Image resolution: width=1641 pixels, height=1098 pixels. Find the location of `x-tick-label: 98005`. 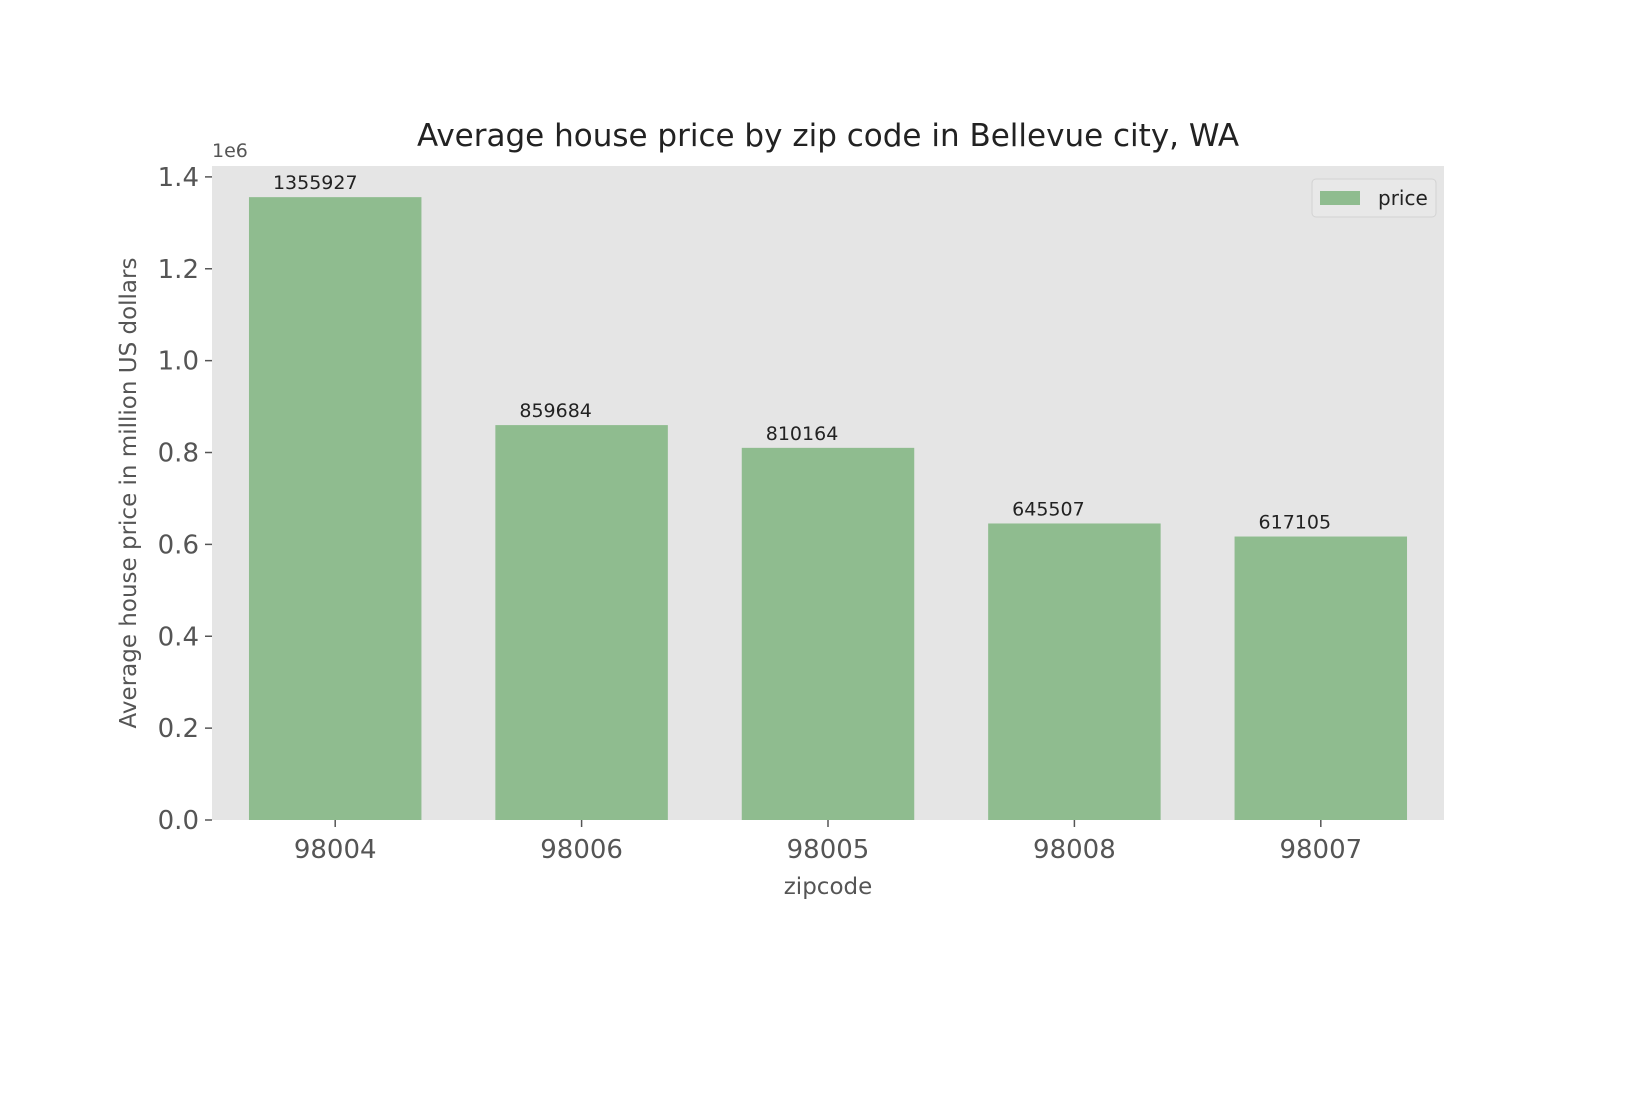

x-tick-label: 98005 is located at coordinates (828, 850).